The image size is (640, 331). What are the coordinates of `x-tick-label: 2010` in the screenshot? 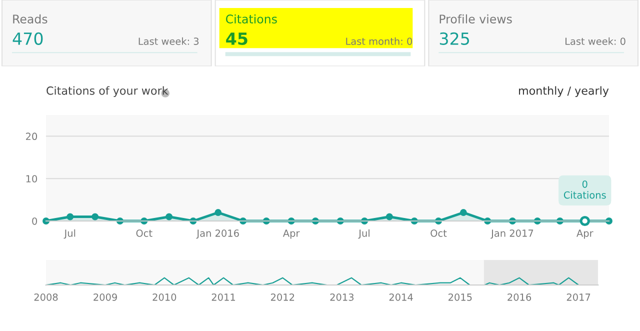 It's located at (164, 297).